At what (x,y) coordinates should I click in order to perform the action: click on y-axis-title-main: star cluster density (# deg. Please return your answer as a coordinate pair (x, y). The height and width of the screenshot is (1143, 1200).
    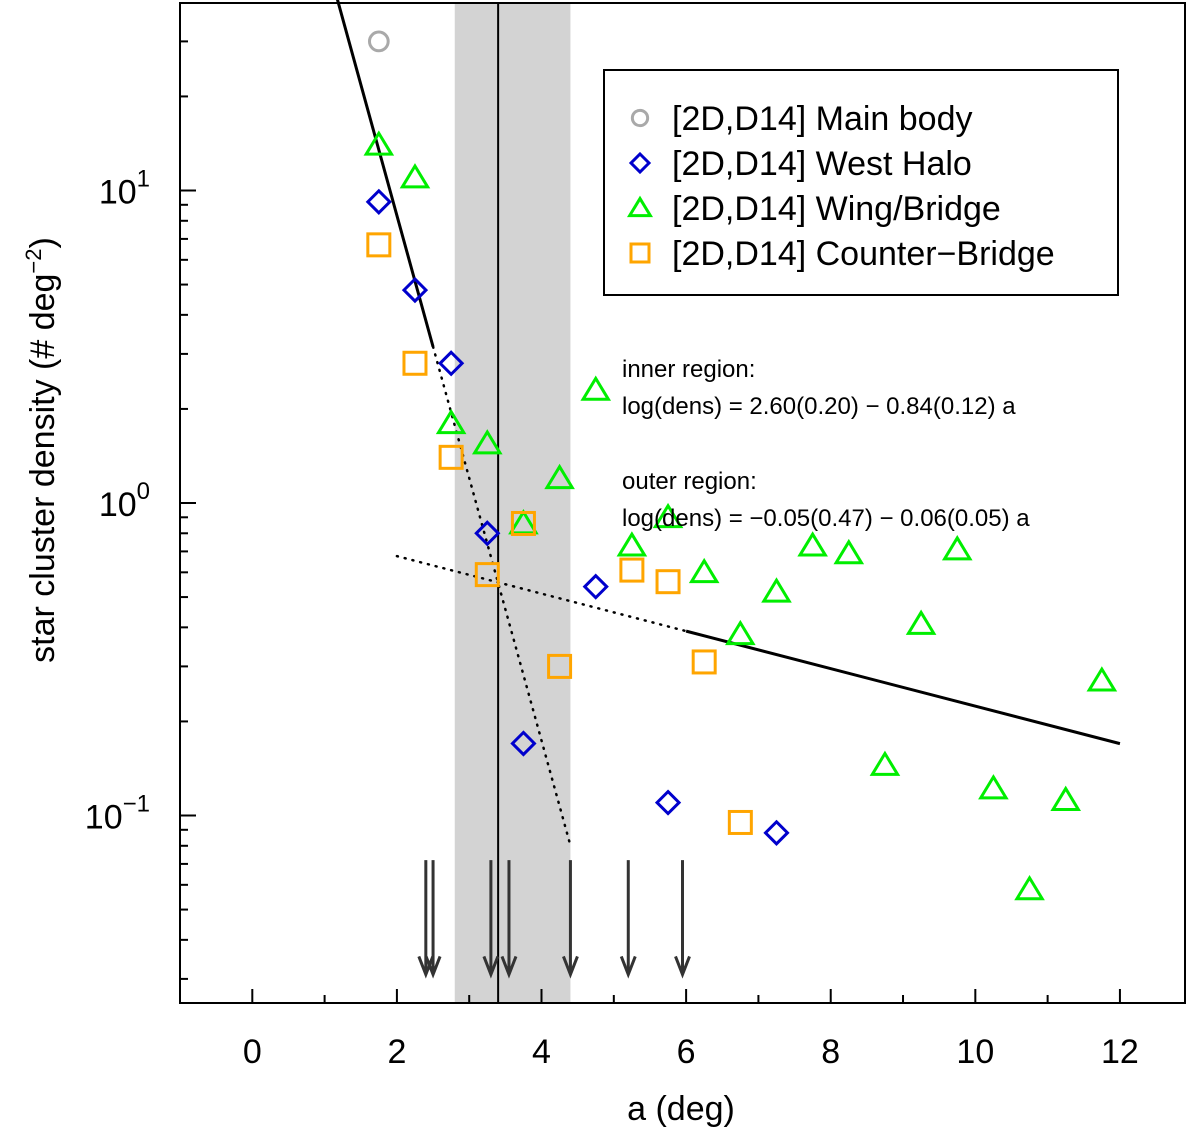
    Looking at the image, I should click on (43, 468).